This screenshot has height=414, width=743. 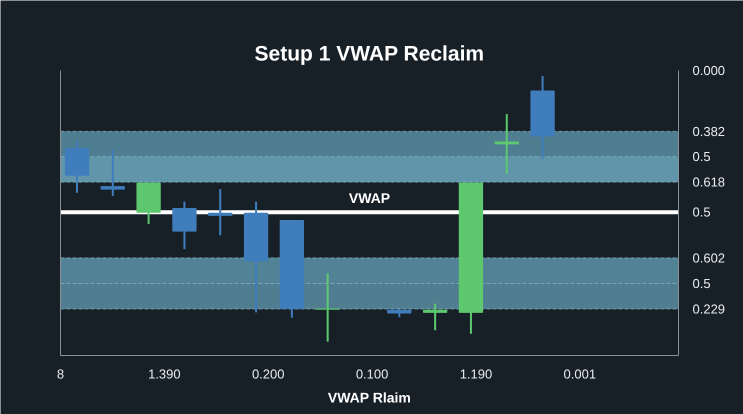 What do you see at coordinates (709, 308) in the screenshot?
I see `text: 0.229` at bounding box center [709, 308].